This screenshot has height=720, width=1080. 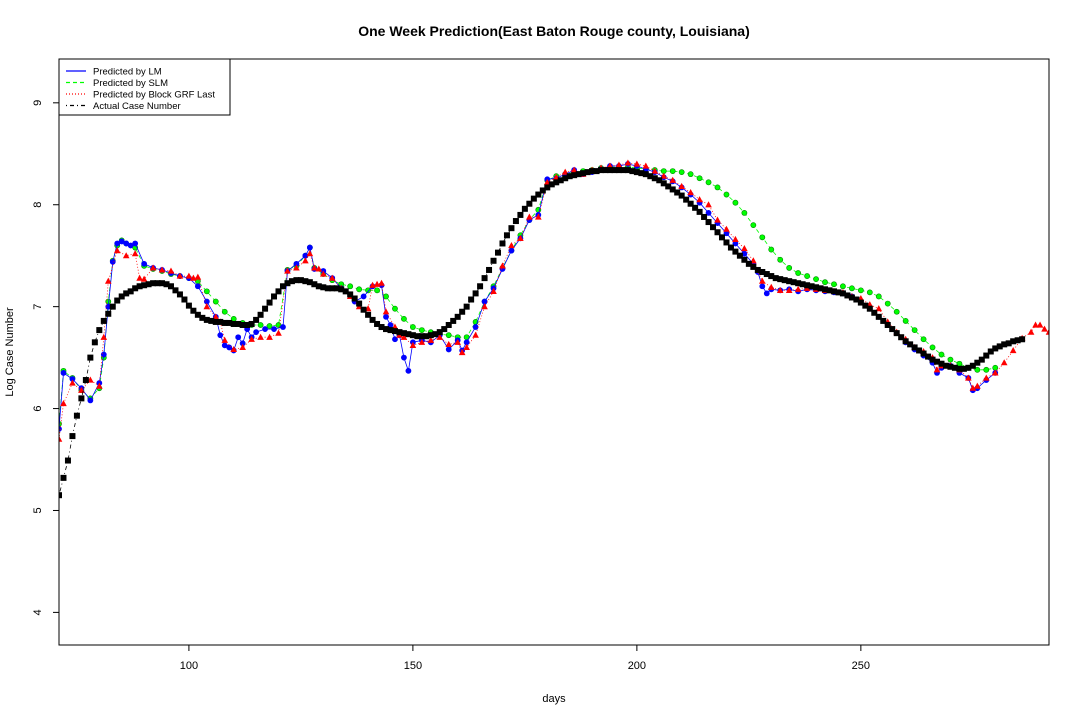 What do you see at coordinates (554, 699) in the screenshot?
I see `x-axis-label: days` at bounding box center [554, 699].